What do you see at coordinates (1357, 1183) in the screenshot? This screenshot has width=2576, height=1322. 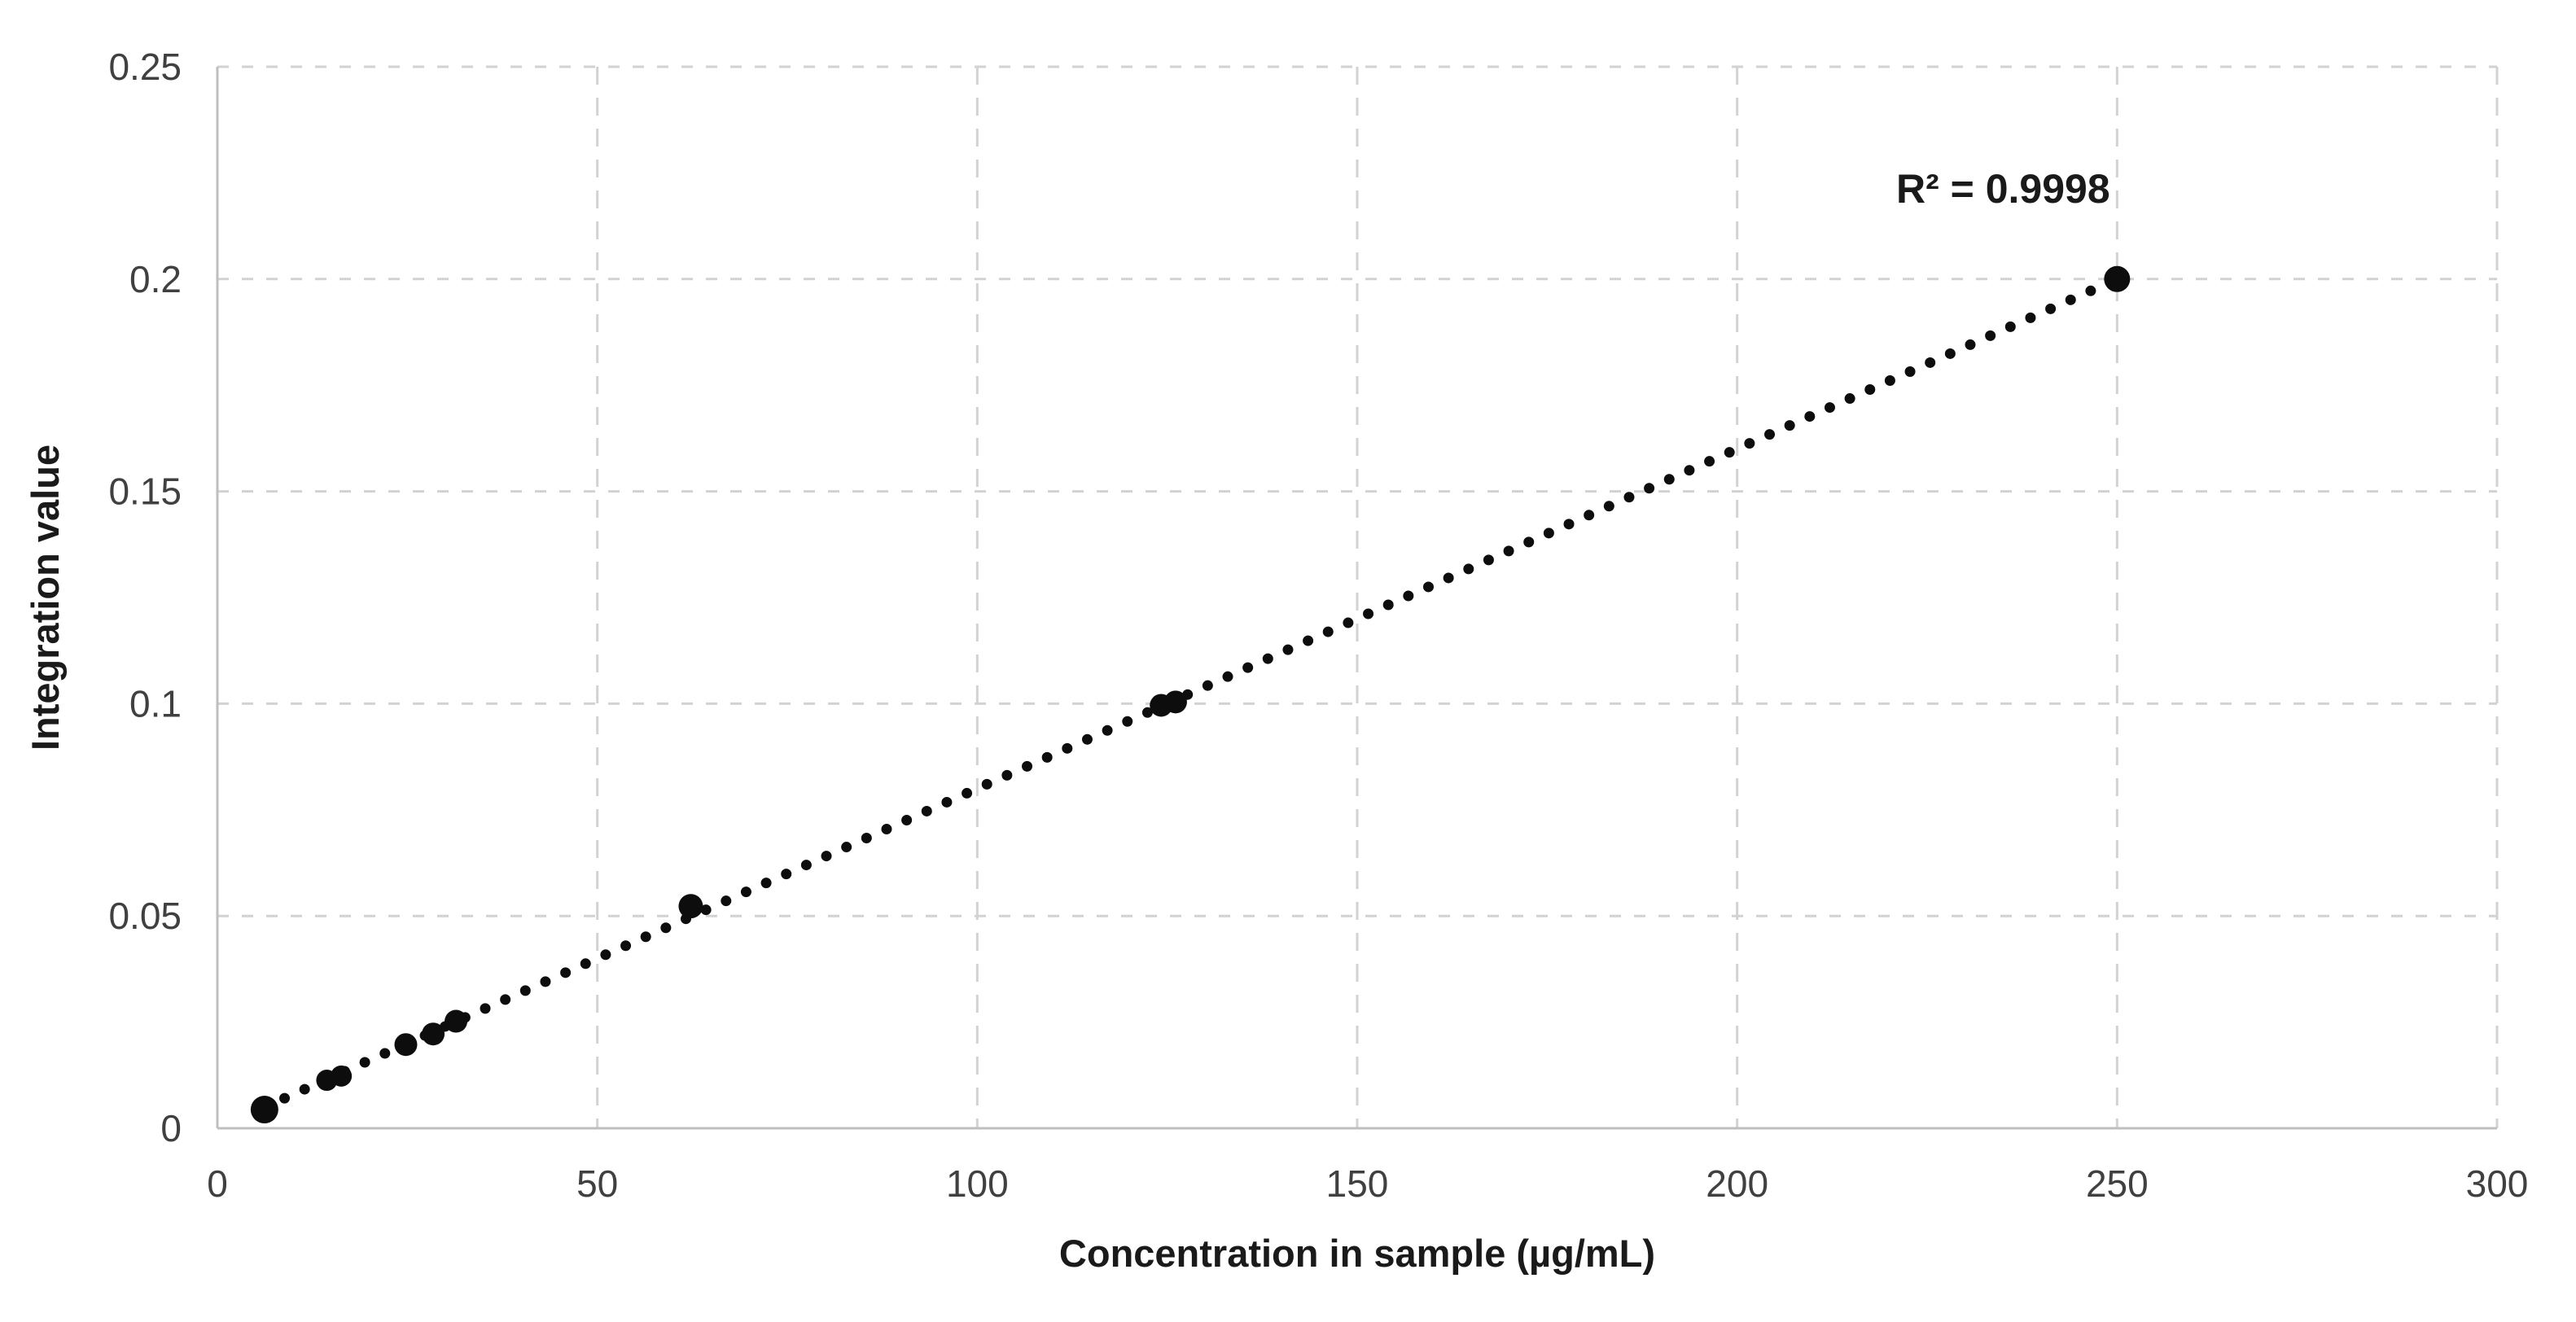 I see `x-tick-label: 150` at bounding box center [1357, 1183].